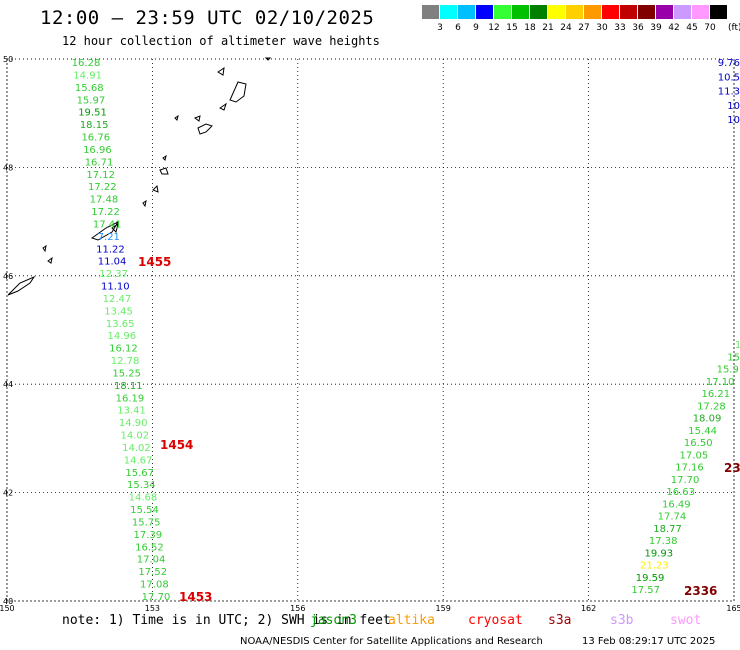 The width and height of the screenshot is (740, 650). Describe the element at coordinates (125, 361) in the screenshot. I see `wave-height-label: 12.78` at that location.